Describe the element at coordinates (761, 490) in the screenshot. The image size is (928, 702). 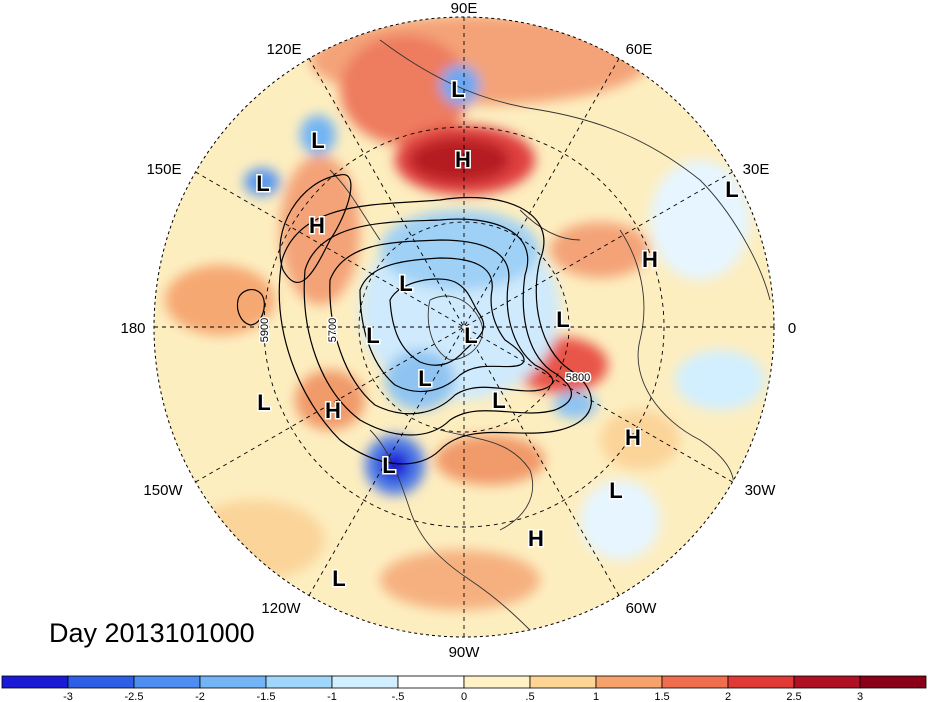
I see `lon-label-30w: 30W` at that location.